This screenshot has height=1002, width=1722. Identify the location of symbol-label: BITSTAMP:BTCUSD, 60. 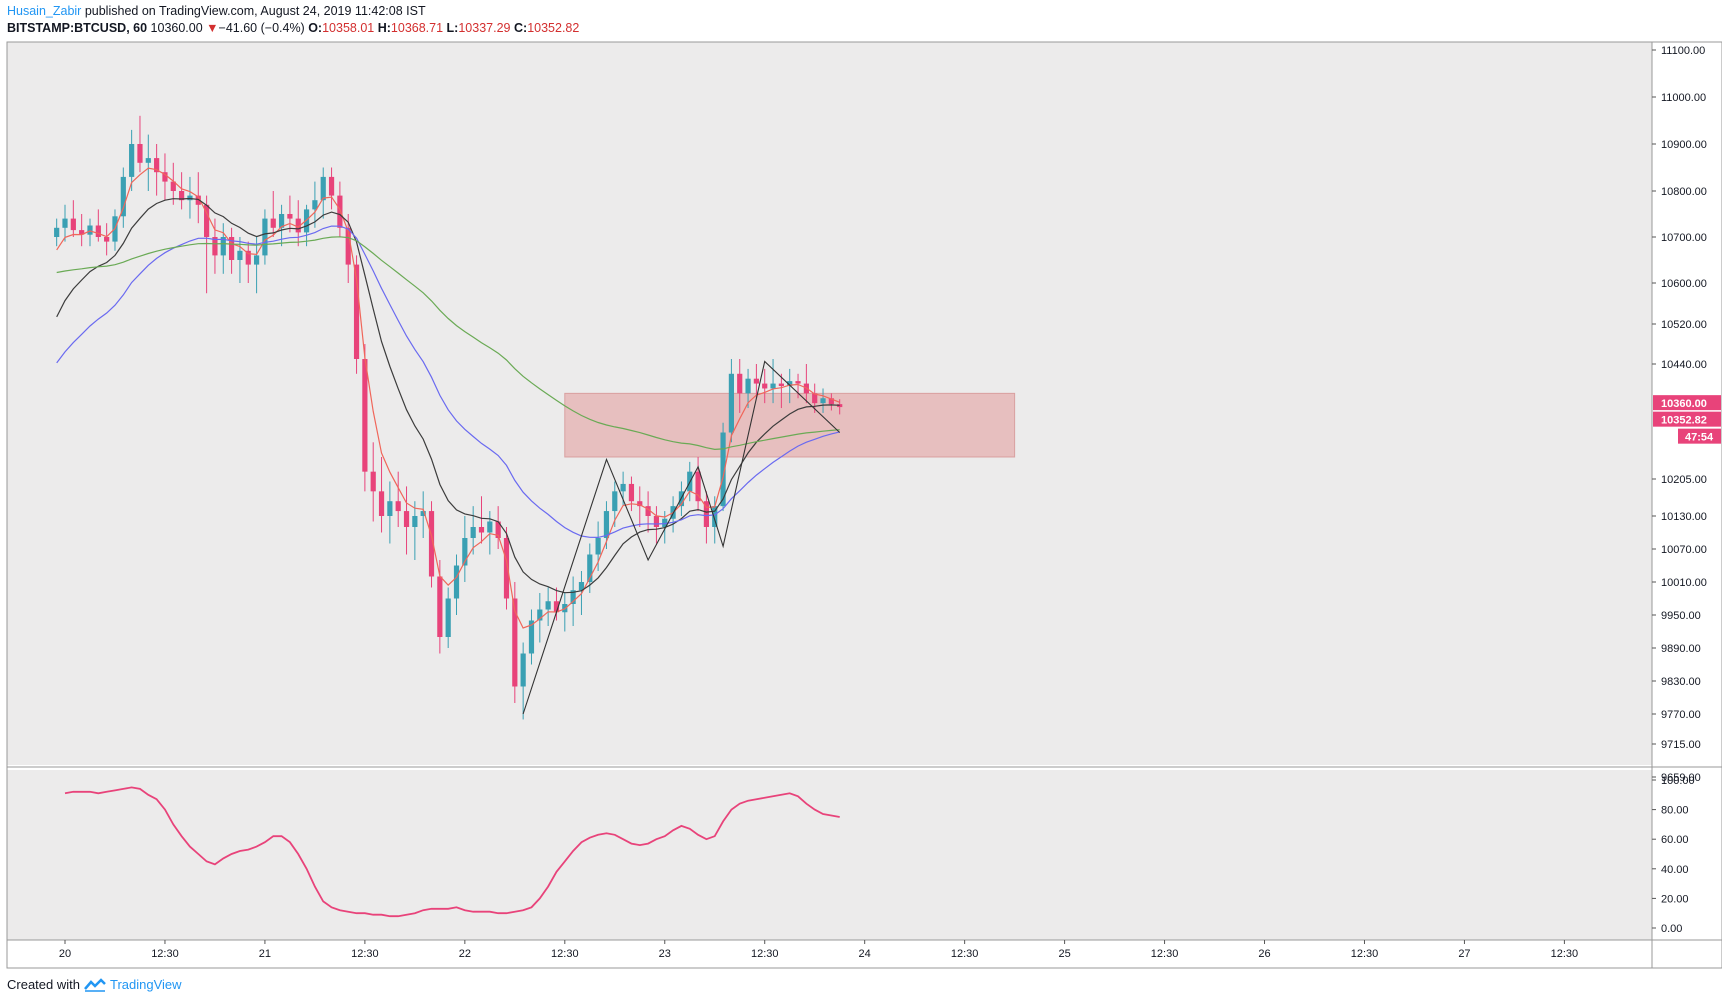
(77, 28).